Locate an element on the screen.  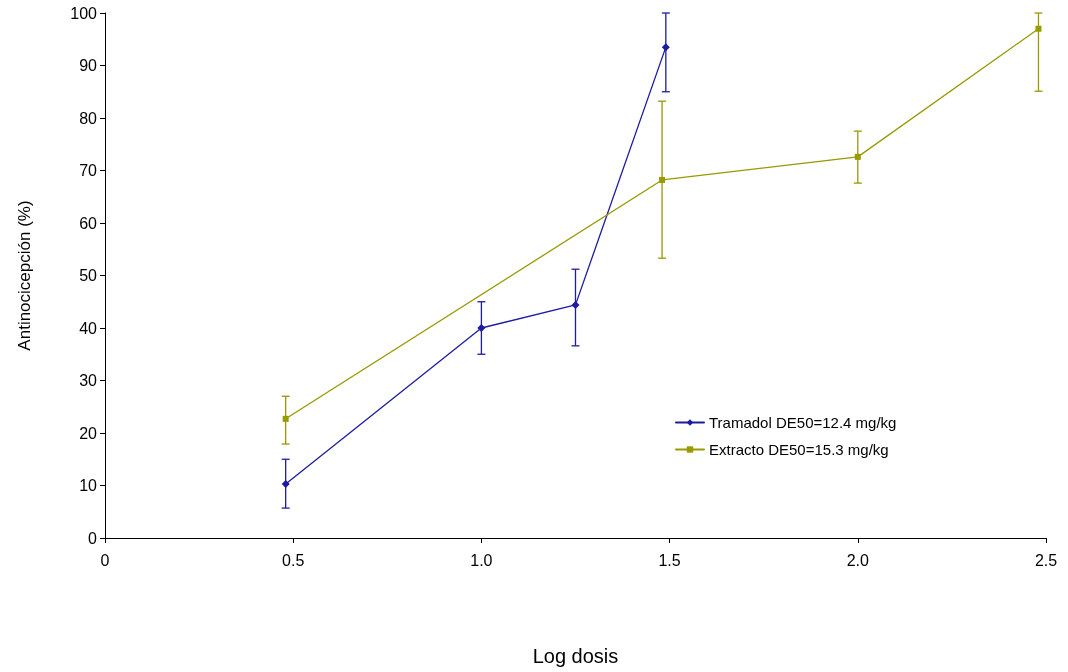
y-tick-label: 0 is located at coordinates (93, 538).